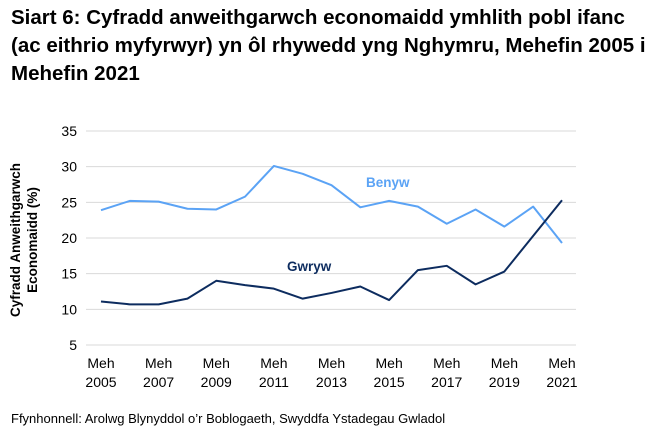  What do you see at coordinates (32, 240) in the screenshot?
I see `y-axis-label: Economaidd (%)` at bounding box center [32, 240].